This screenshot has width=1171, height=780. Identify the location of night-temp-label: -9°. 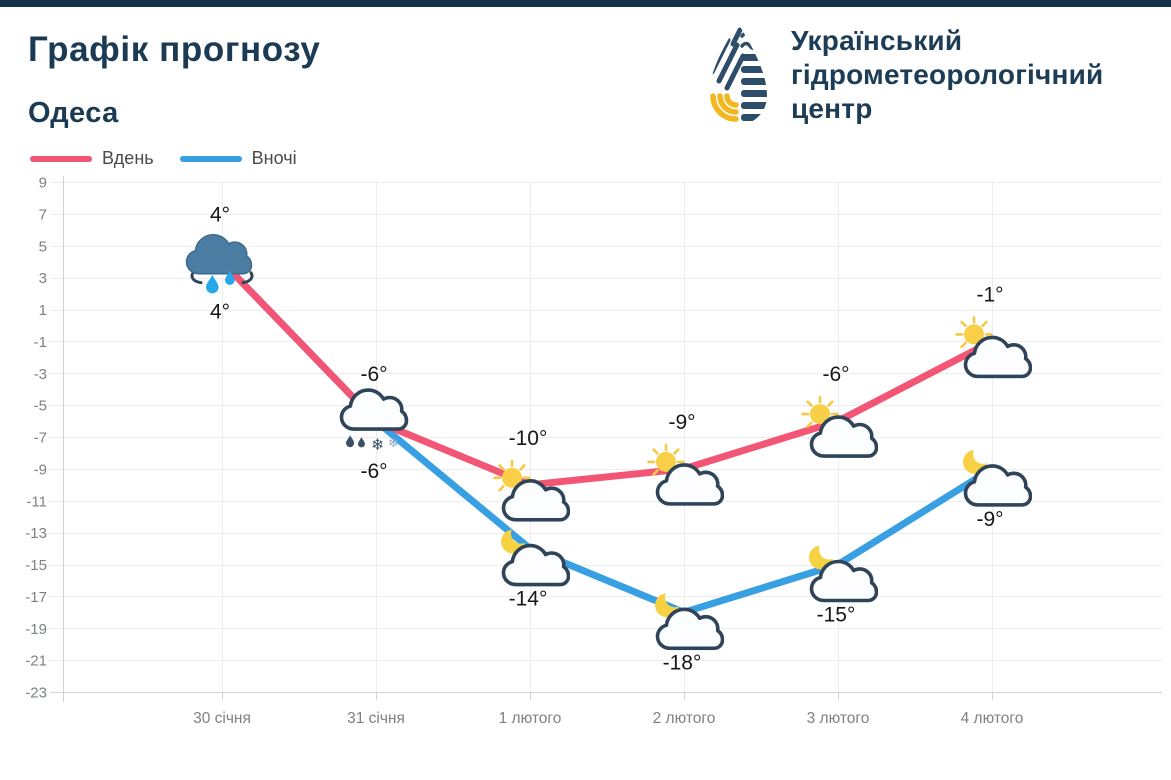
(989, 519).